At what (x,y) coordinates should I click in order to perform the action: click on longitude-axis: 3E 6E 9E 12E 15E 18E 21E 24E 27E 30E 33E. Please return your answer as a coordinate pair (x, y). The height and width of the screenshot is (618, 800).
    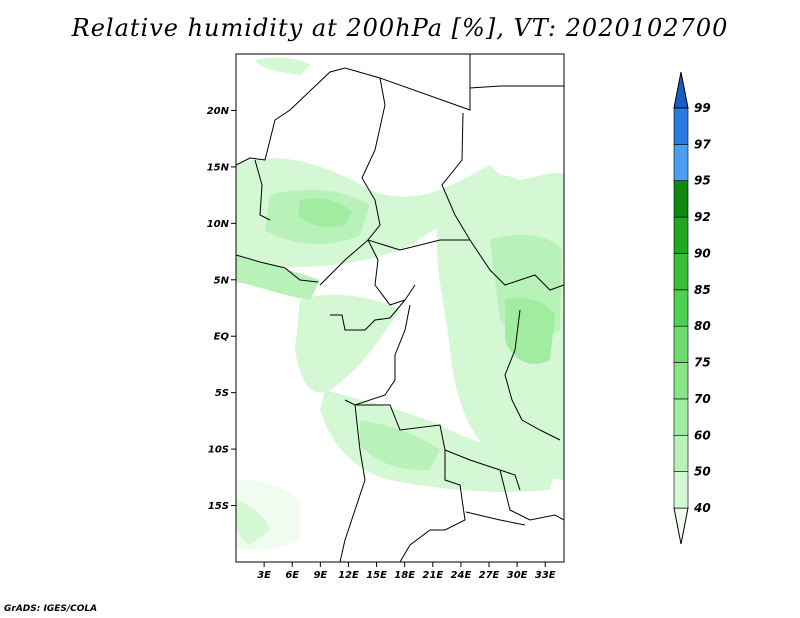
    Looking at the image, I should click on (406, 571).